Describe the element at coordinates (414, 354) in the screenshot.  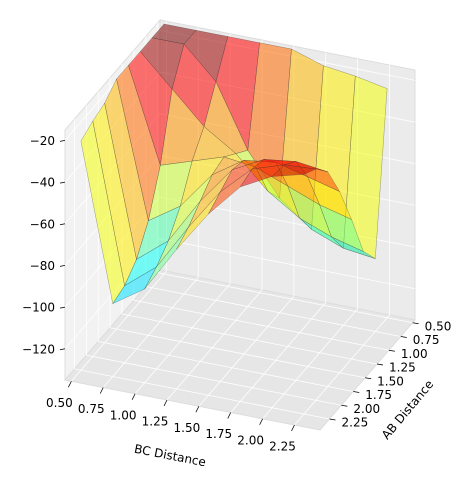
I see `y-tick-label: 1.00` at that location.